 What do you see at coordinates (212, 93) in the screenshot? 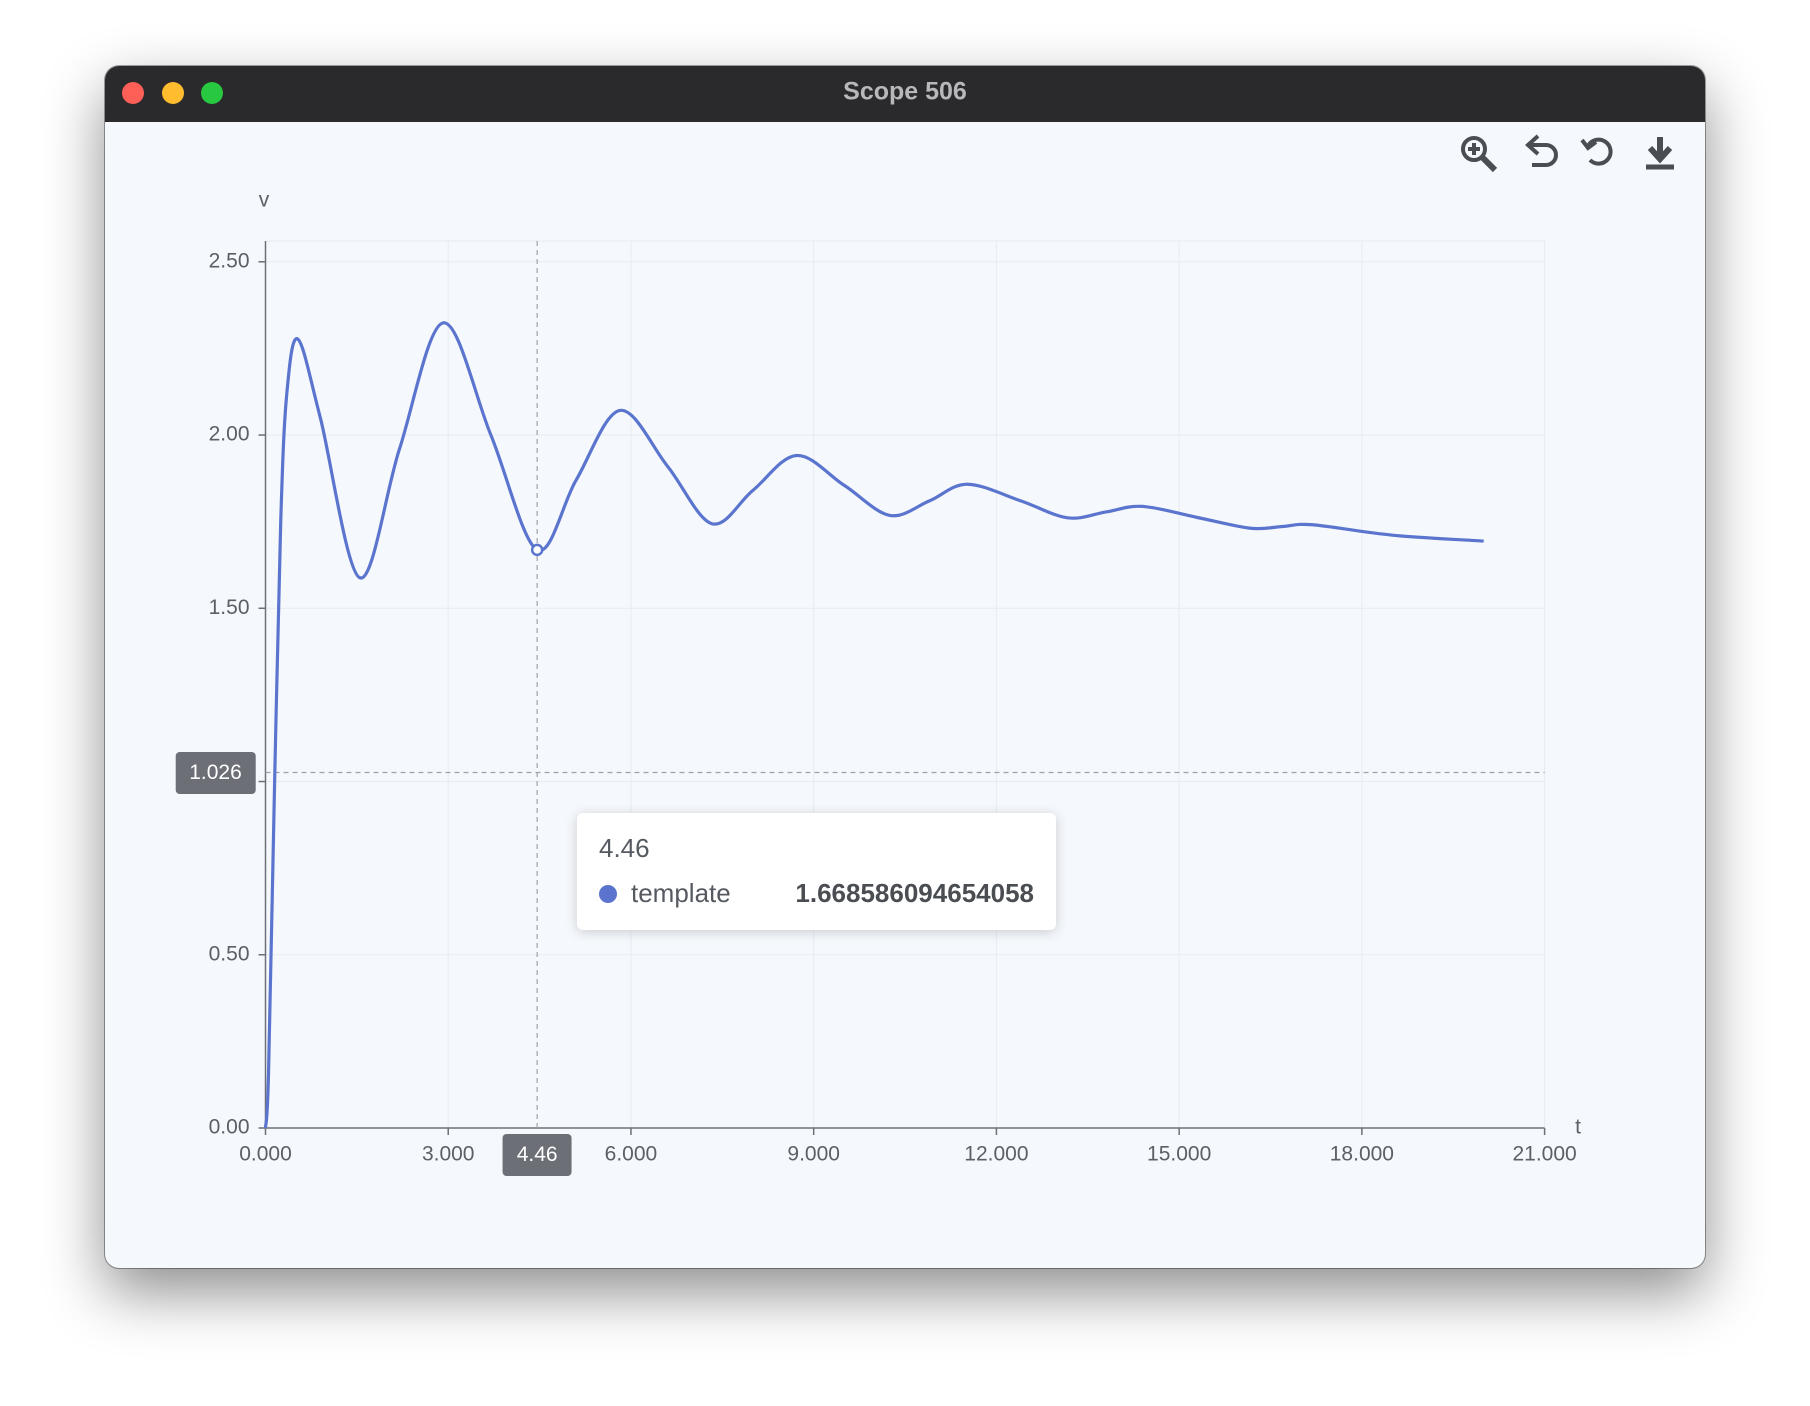
I see `zoom-button` at bounding box center [212, 93].